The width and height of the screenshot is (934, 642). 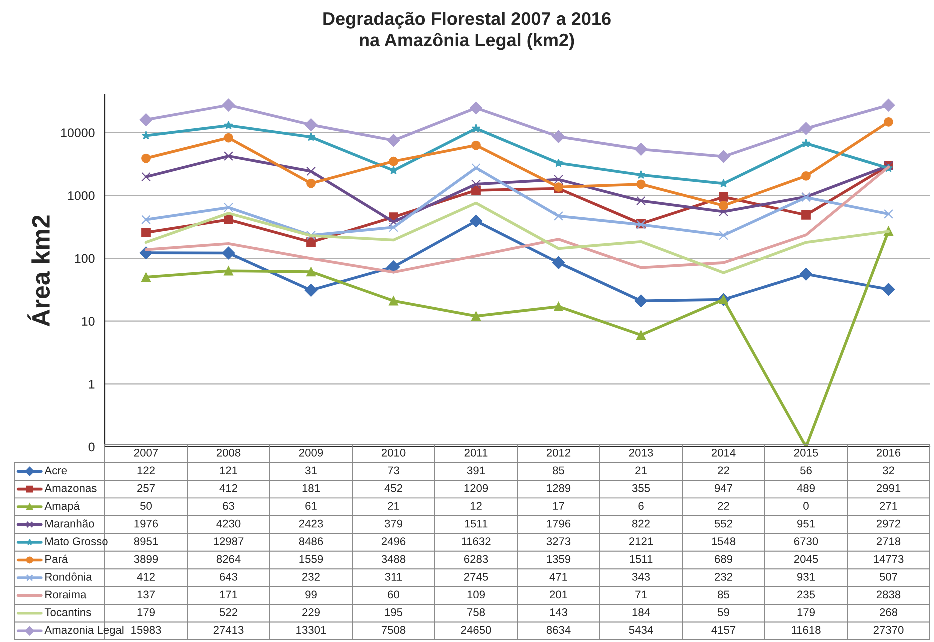 What do you see at coordinates (641, 577) in the screenshot?
I see `data-label: 343` at bounding box center [641, 577].